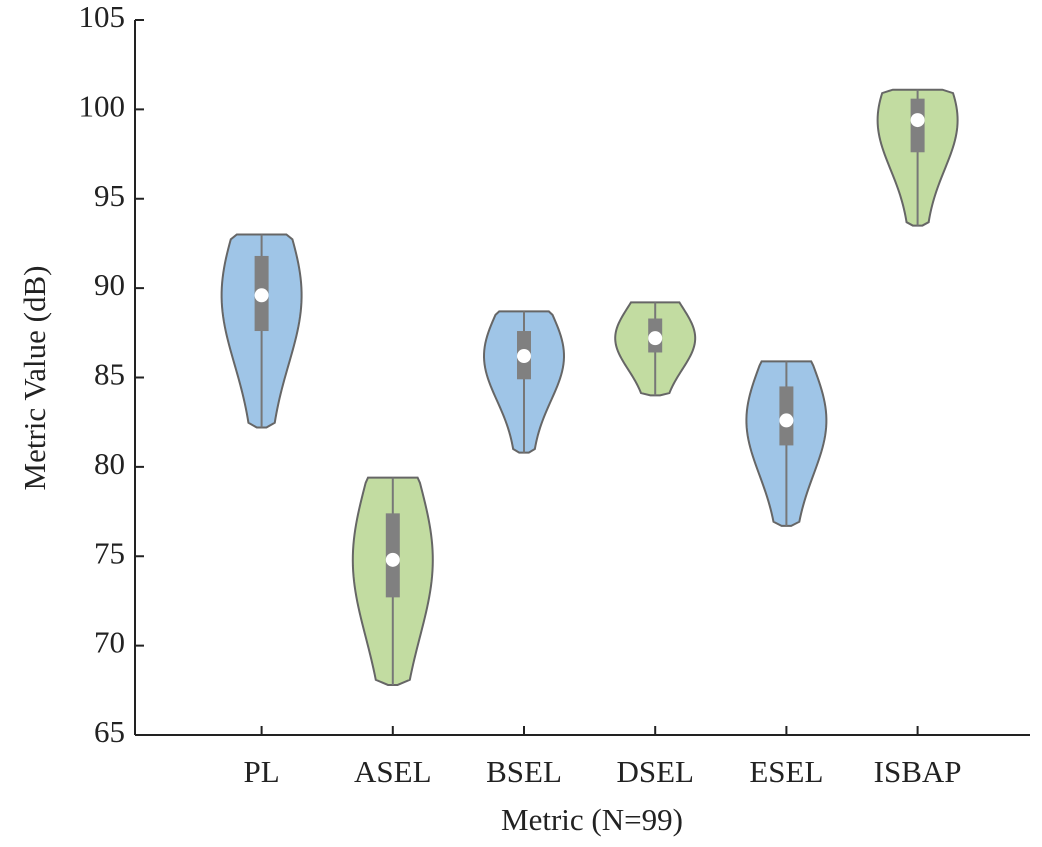 The width and height of the screenshot is (1042, 847). What do you see at coordinates (655, 771) in the screenshot?
I see `x-tick-label: DSEL` at bounding box center [655, 771].